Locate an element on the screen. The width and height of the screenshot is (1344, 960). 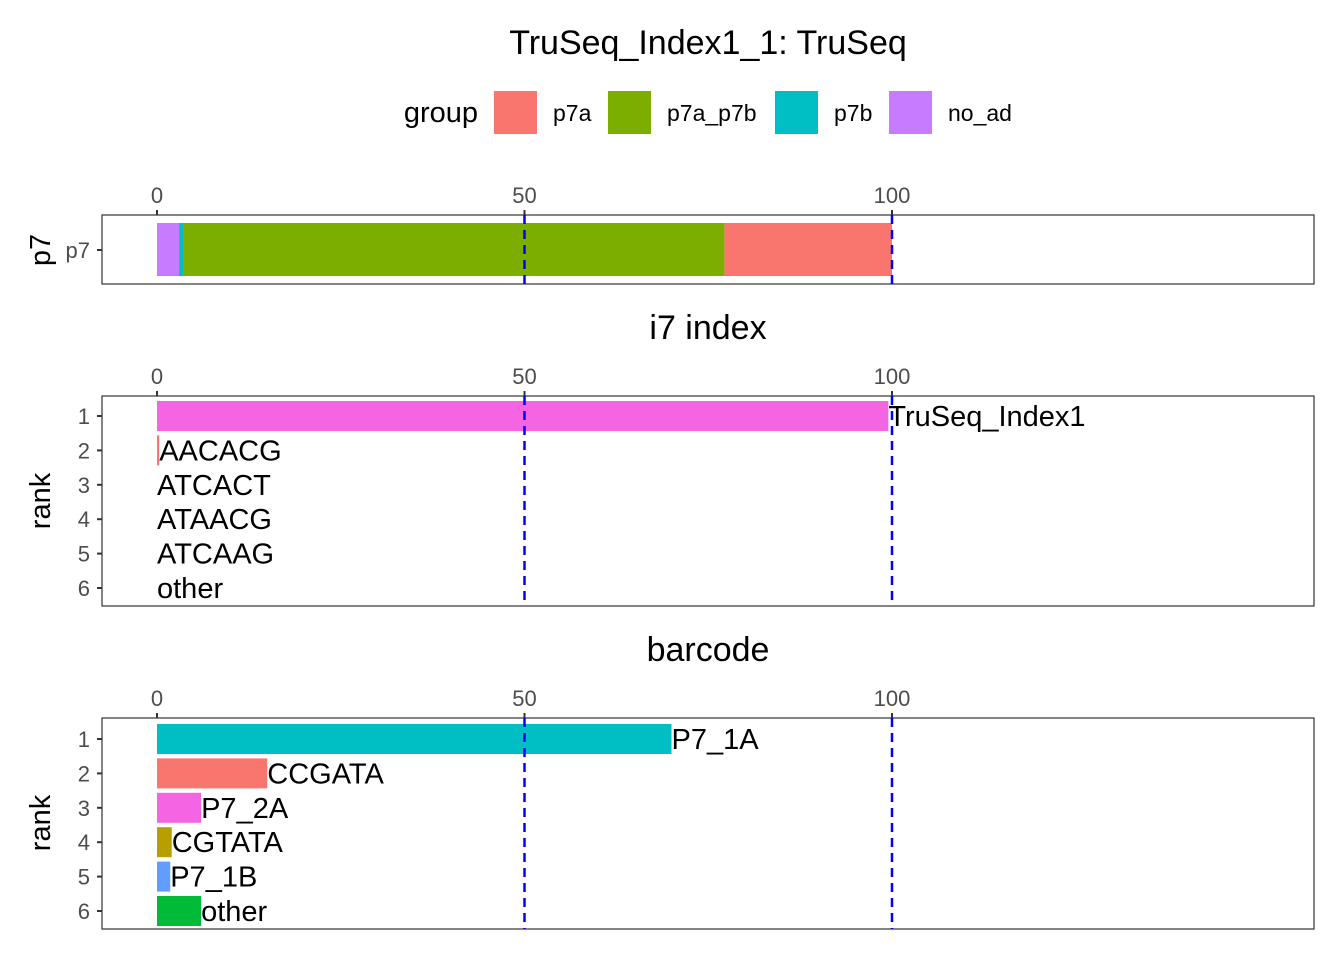
panel-i7-index-bars is located at coordinates (523, 433).